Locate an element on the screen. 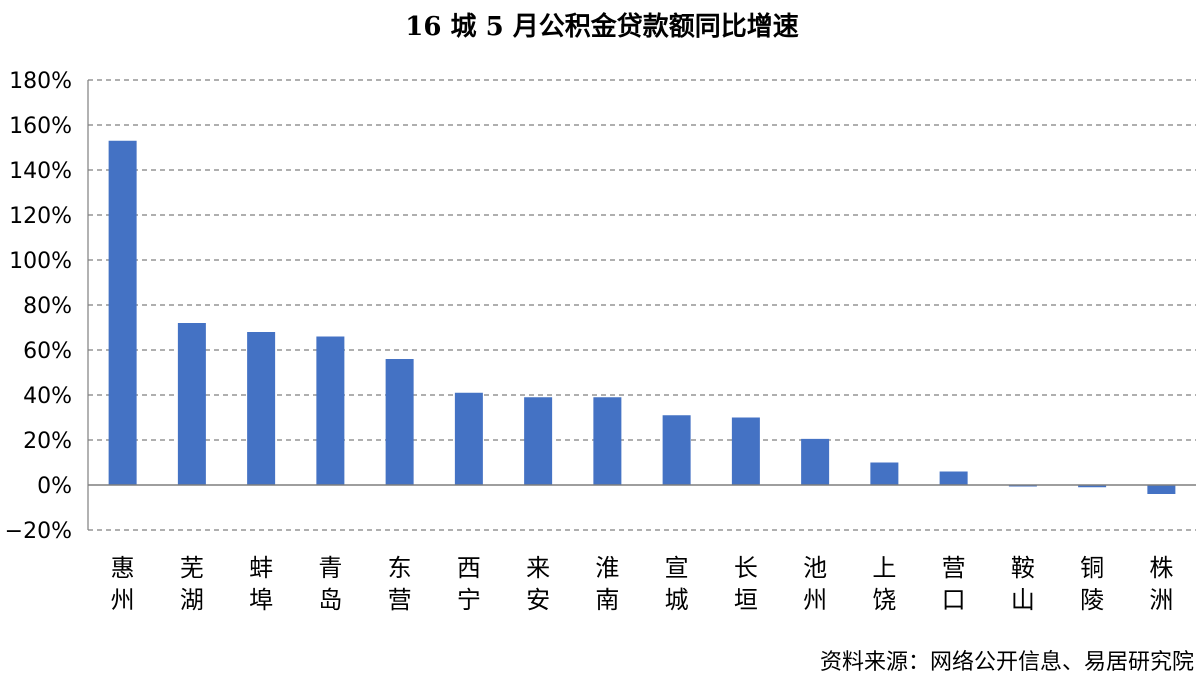  x-category-label: 淮 is located at coordinates (607, 568).